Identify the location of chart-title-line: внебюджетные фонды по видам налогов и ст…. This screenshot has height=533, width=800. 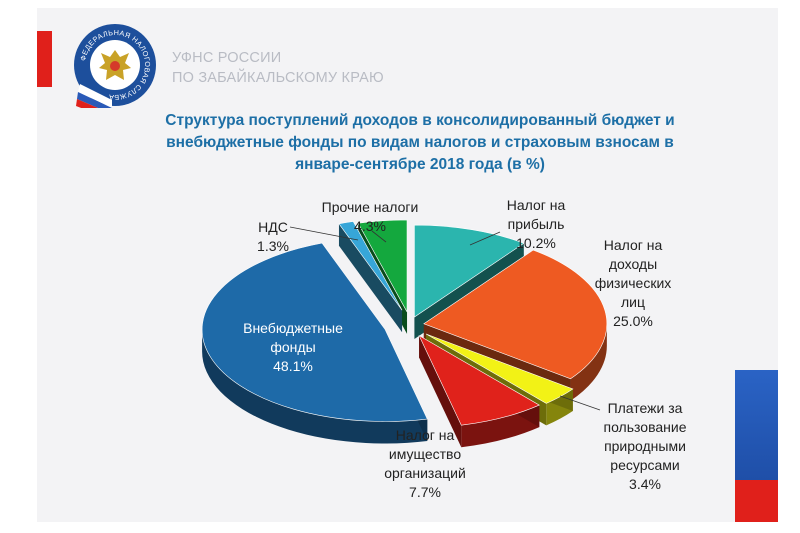
(420, 142).